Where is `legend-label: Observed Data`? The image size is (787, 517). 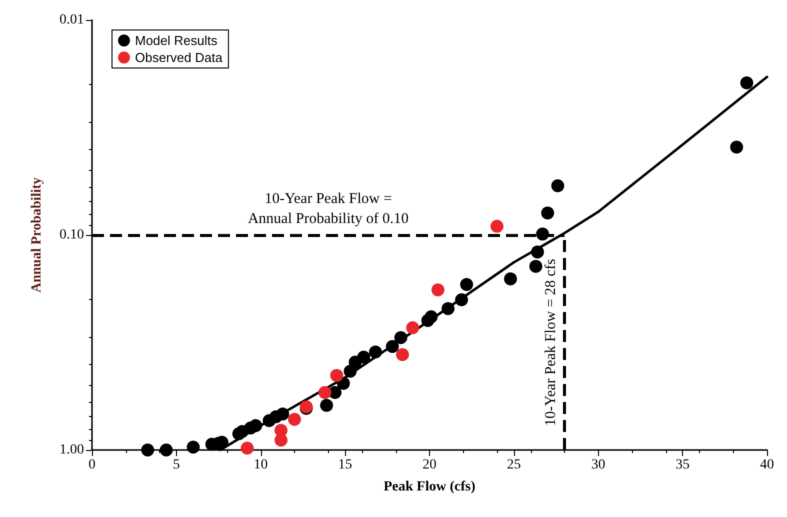
legend-label: Observed Data is located at coordinates (179, 57).